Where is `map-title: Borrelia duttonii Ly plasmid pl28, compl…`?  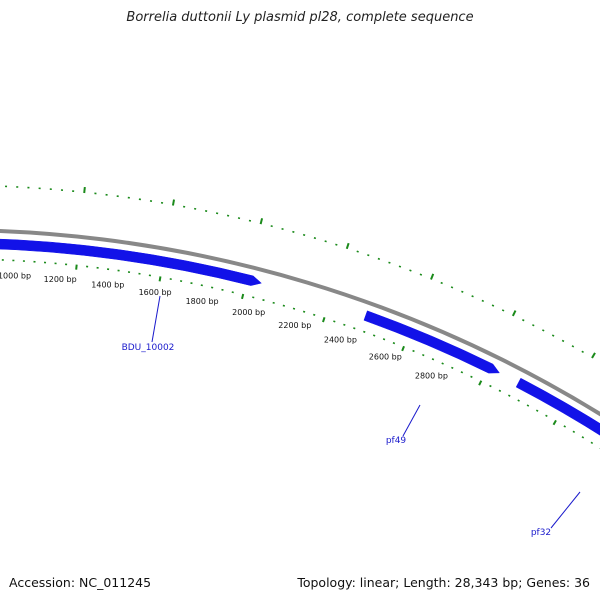 map-title: Borrelia duttonii Ly plasmid pl28, compl… is located at coordinates (300, 17).